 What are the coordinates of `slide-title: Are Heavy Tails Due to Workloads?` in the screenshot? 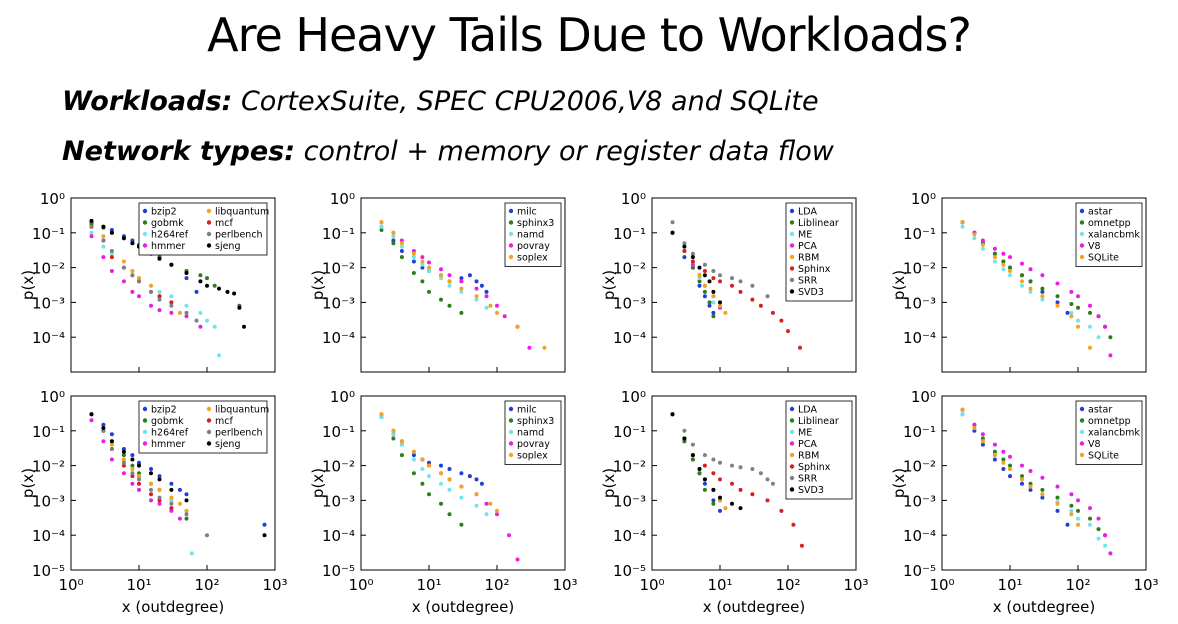 It's located at (589, 35).